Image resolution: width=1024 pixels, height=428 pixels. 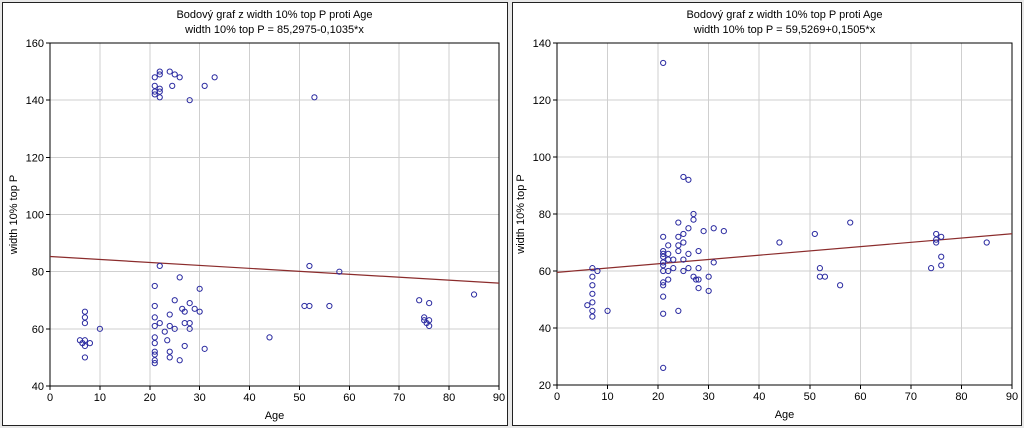 What do you see at coordinates (545, 215) in the screenshot?
I see `y-tick-label: 80` at bounding box center [545, 215].